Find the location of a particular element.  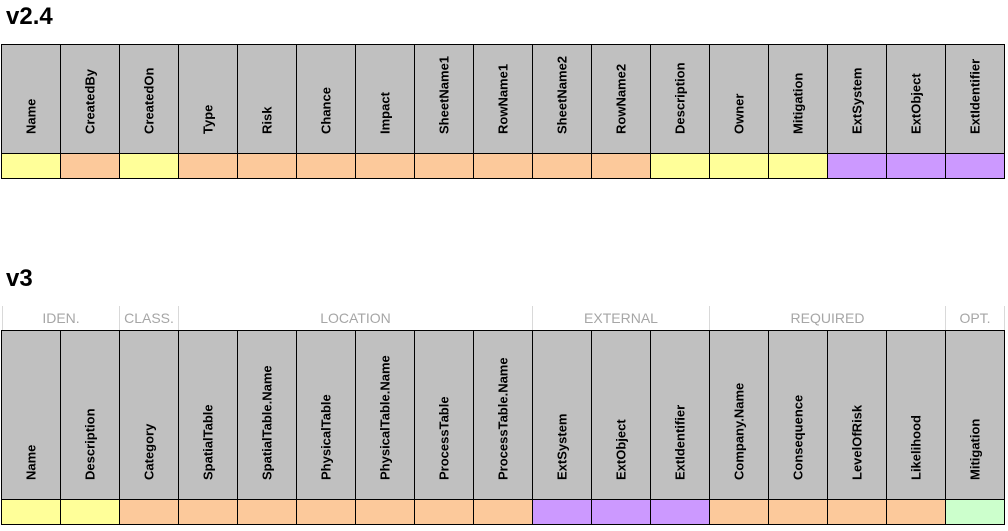

color-cell-physicaltable is located at coordinates (326, 512).